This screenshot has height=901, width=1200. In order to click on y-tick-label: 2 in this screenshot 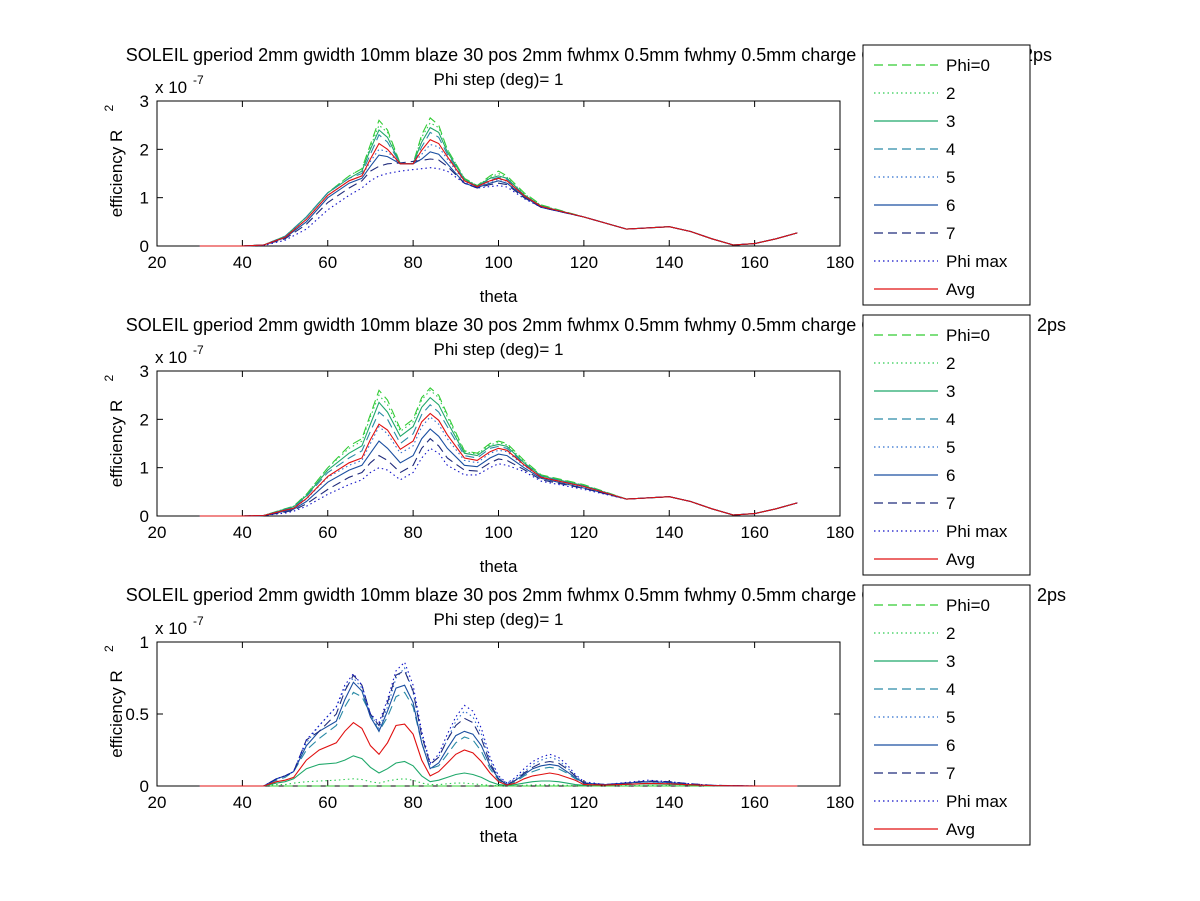, I will do `click(144, 149)`.